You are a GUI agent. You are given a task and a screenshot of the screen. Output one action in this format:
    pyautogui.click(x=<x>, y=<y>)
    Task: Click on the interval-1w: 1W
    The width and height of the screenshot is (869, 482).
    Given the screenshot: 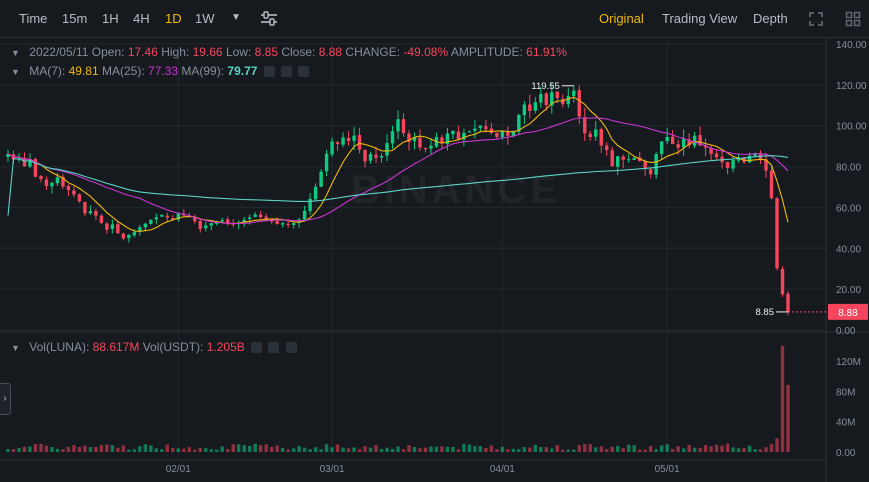 What is the action you would take?
    pyautogui.click(x=205, y=18)
    